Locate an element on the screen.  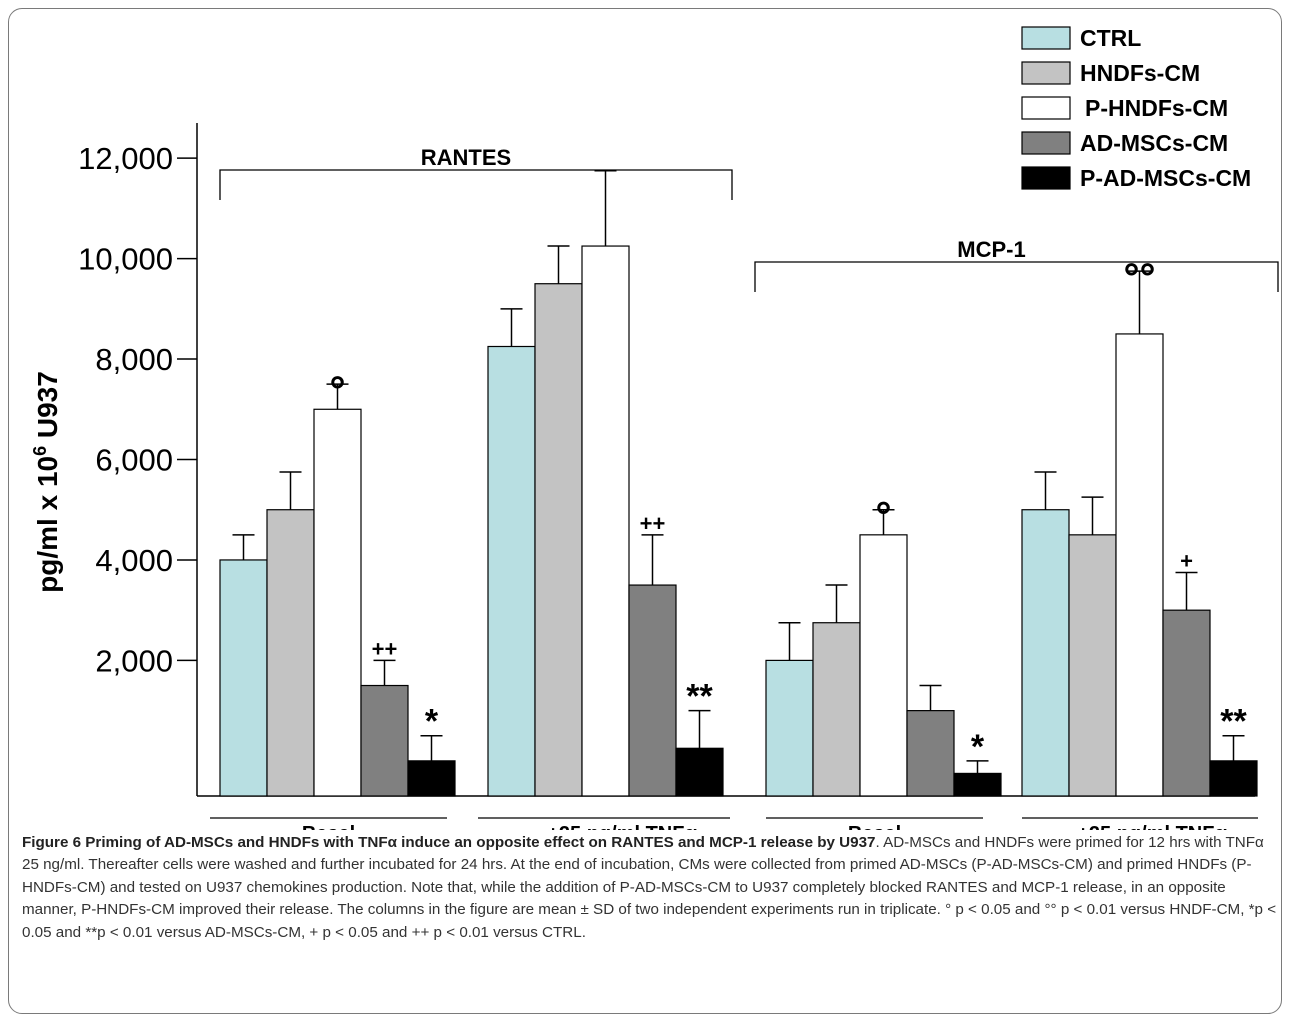
y-tick-label: 2,000 is located at coordinates (134, 660).